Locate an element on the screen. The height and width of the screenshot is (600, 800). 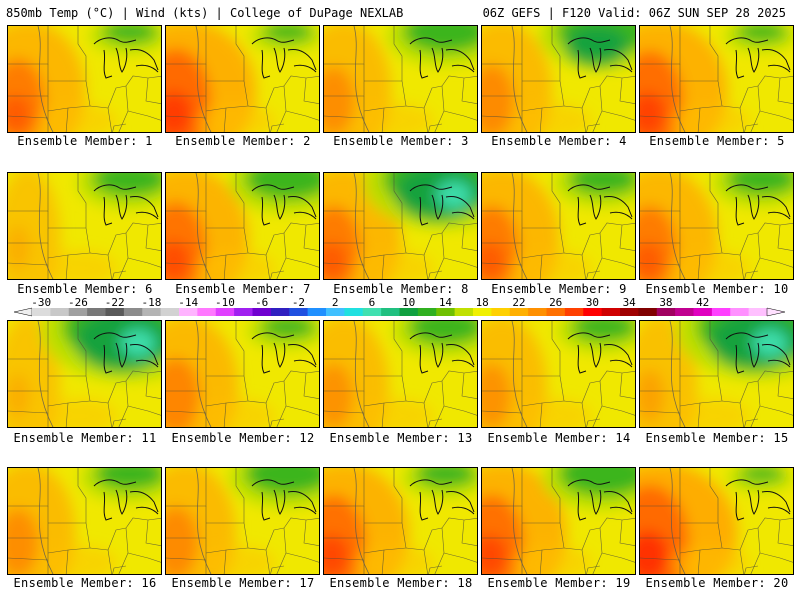
ensemble-member-label: Ensemble Member: 5 is located at coordinates (717, 141).